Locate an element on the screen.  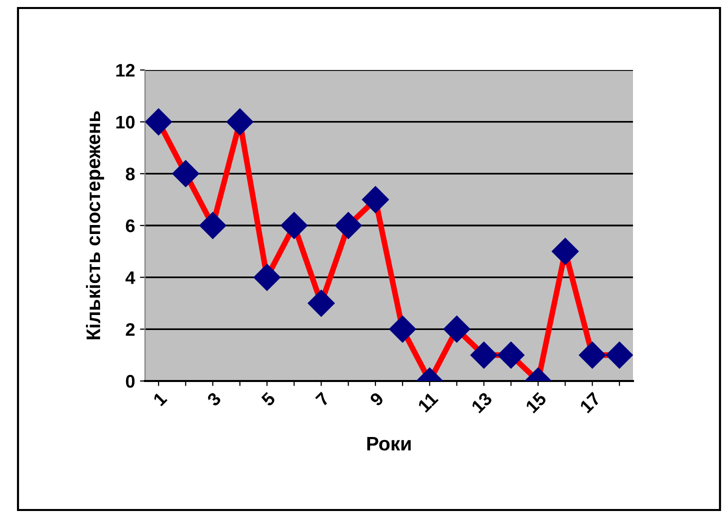
x-axis-title: Роки is located at coordinates (389, 443).